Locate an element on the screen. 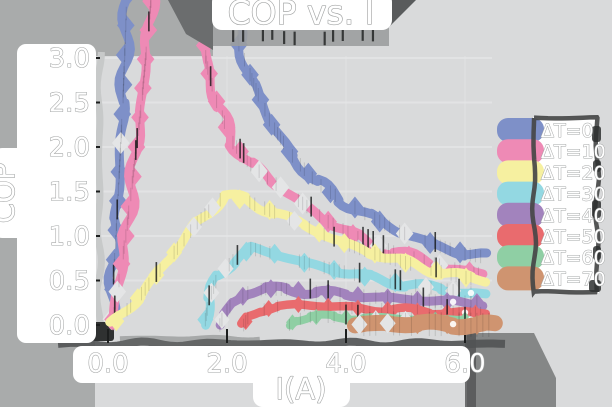 This screenshot has width=612, height=407. x-ticklabel-panel is located at coordinates (271, 364).